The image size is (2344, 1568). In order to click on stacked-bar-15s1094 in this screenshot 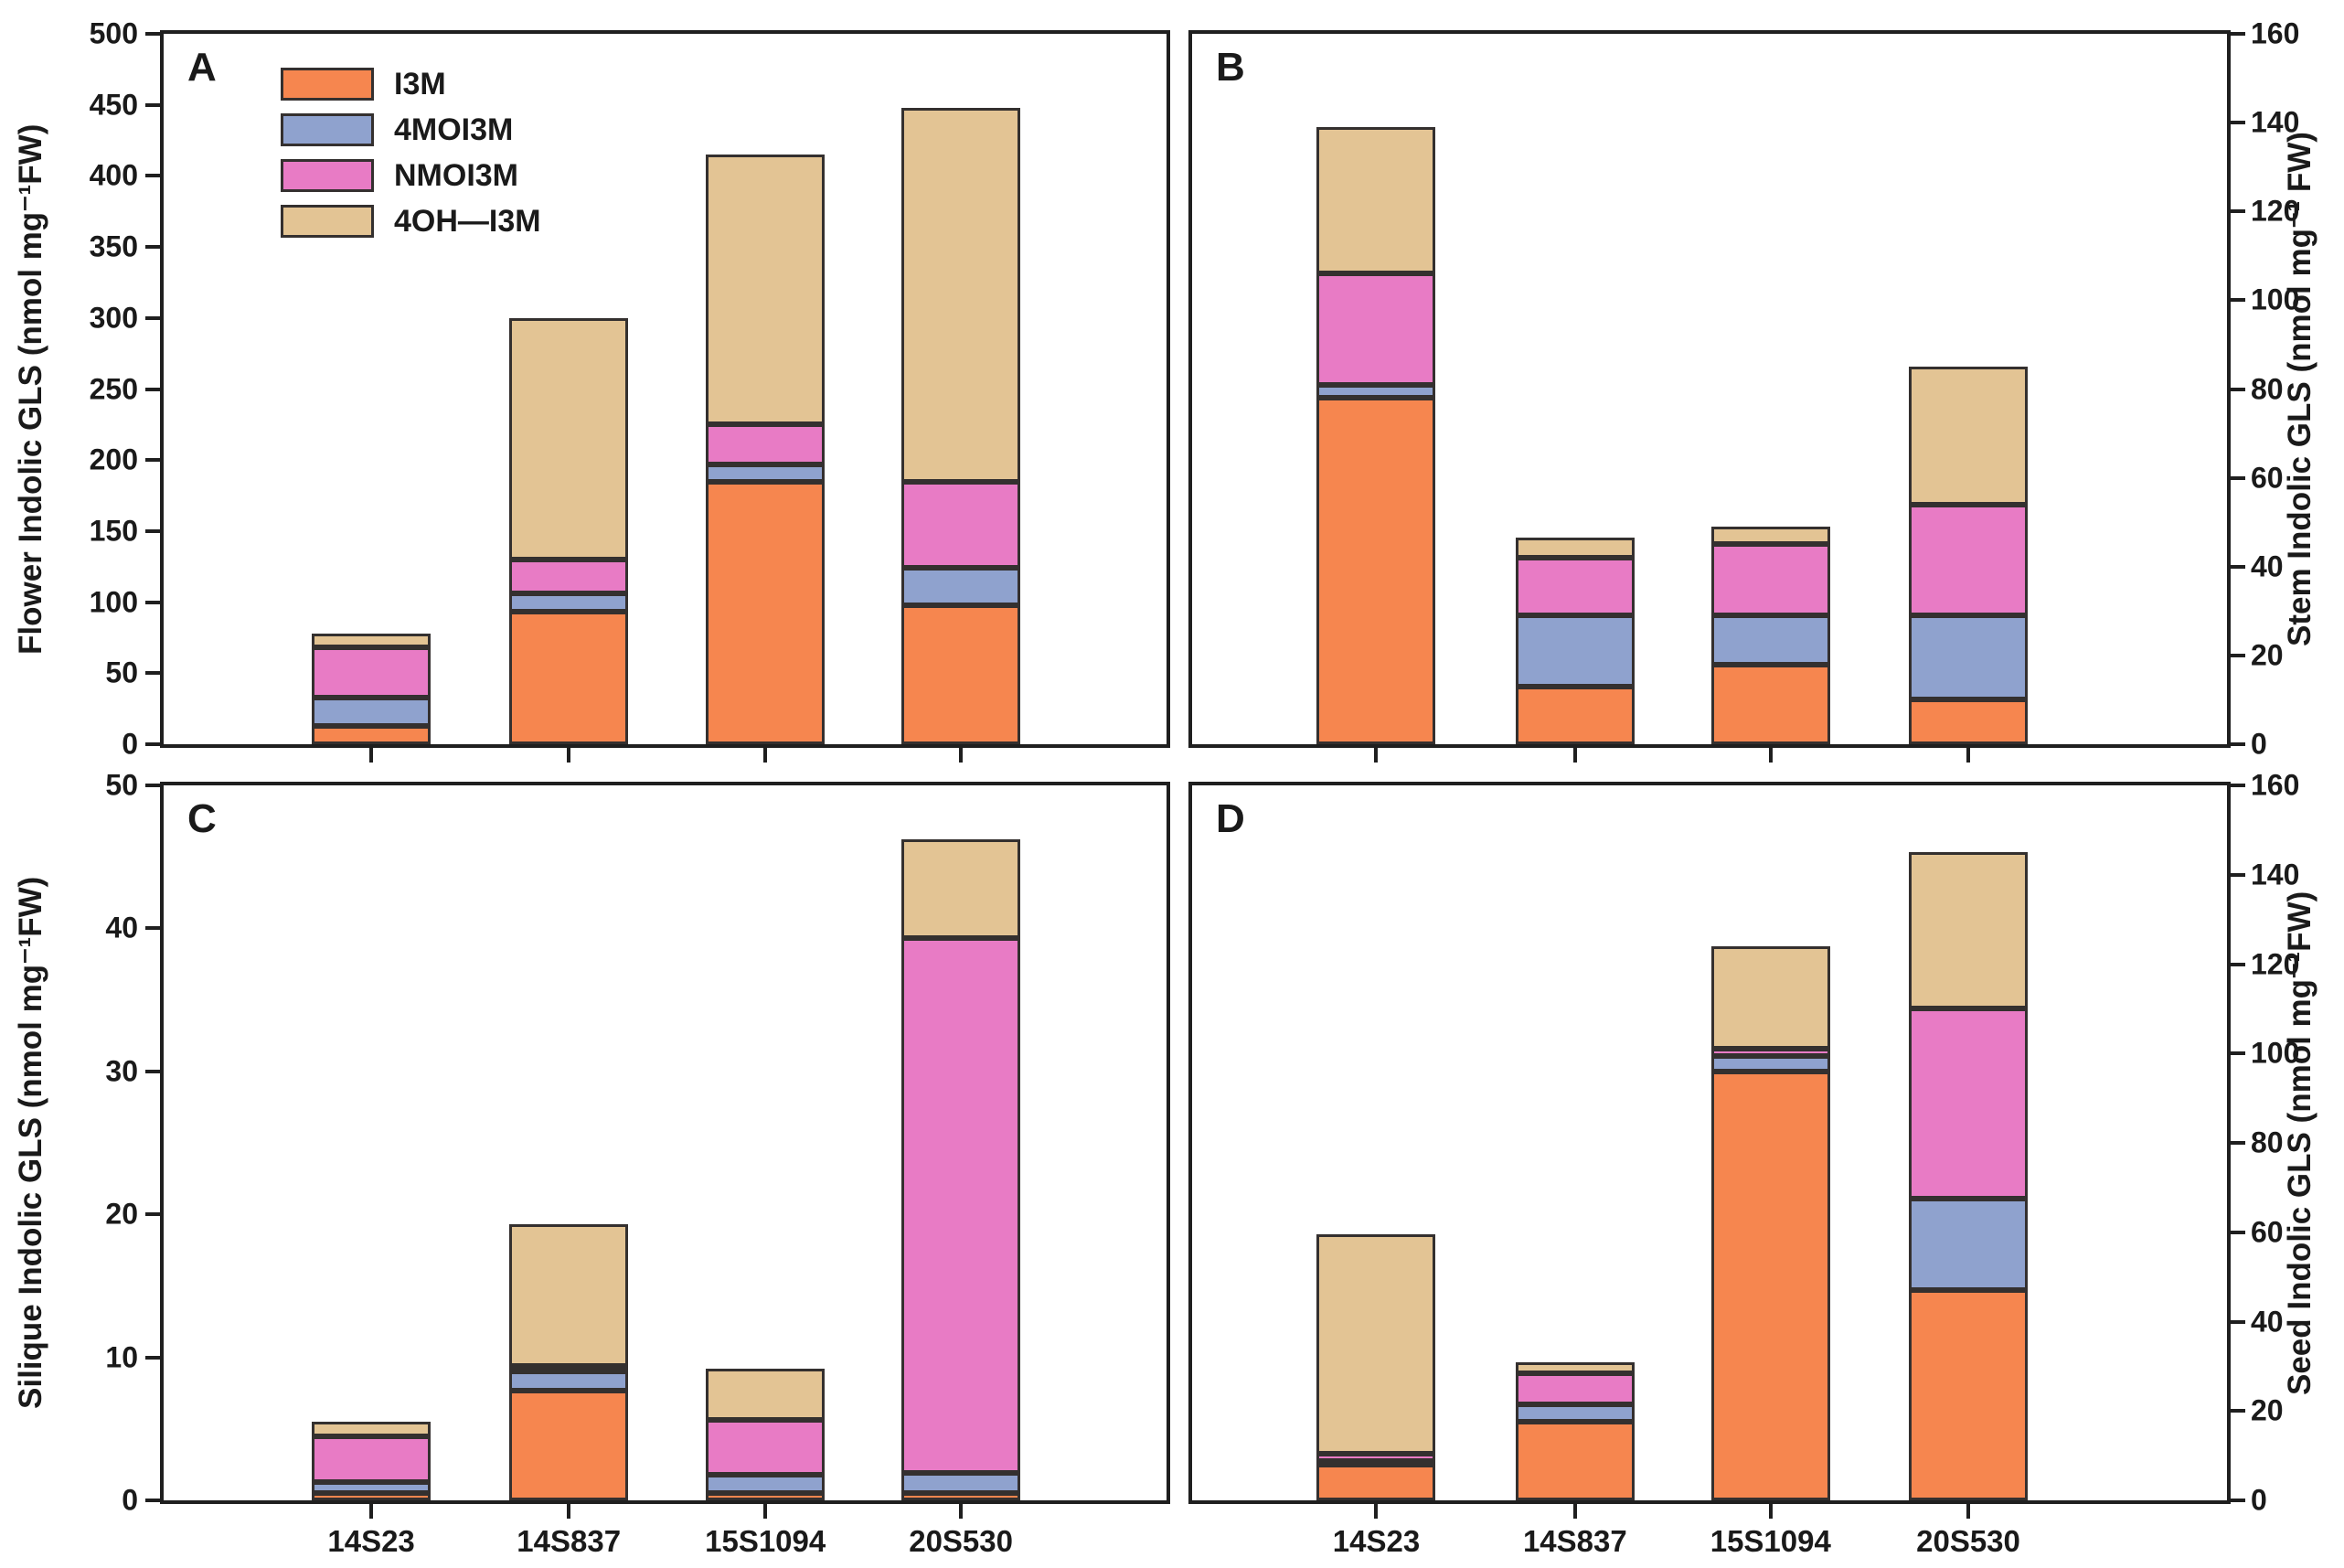, I will do `click(766, 389)`.